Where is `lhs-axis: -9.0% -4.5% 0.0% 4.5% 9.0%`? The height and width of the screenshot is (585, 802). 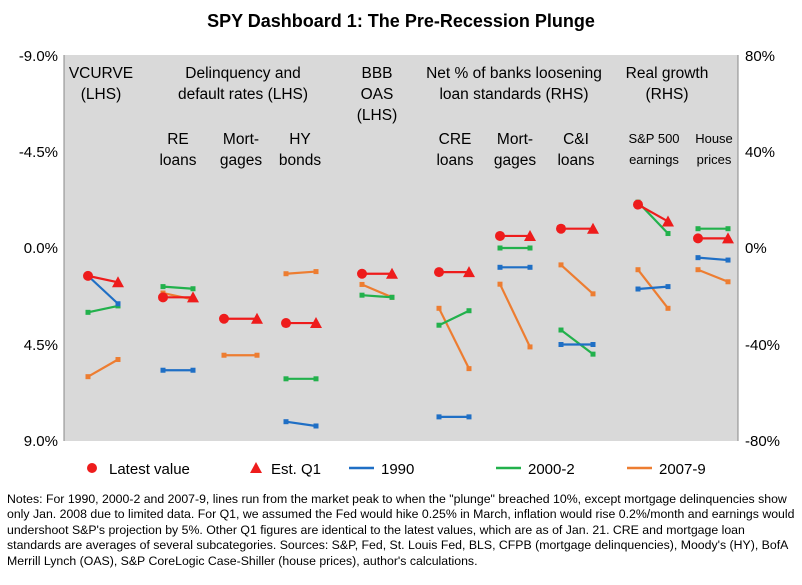 lhs-axis: -9.0% -4.5% 0.0% 4.5% 9.0% is located at coordinates (38, 249).